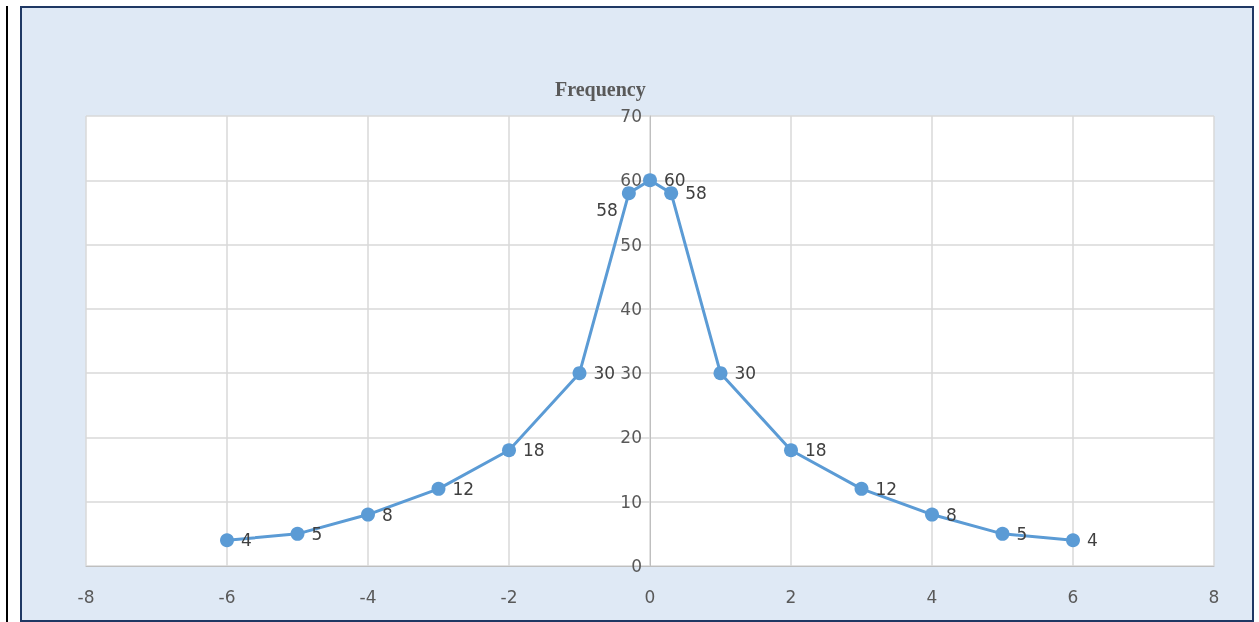 The image size is (1259, 622). What do you see at coordinates (932, 596) in the screenshot?
I see `x-tick-label: 4` at bounding box center [932, 596].